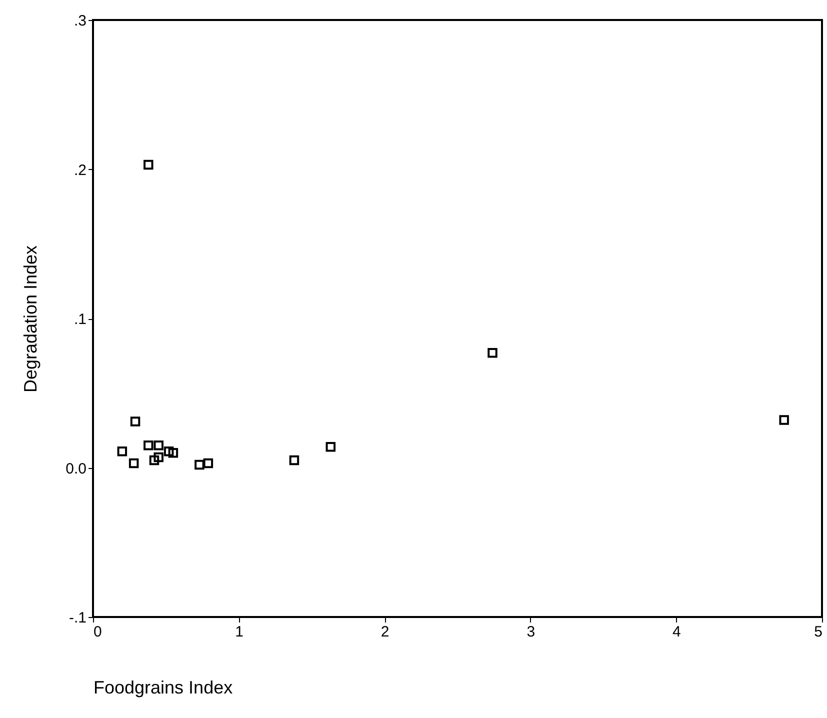  Describe the element at coordinates (76, 469) in the screenshot. I see `y-tick-label: 0.0` at that location.